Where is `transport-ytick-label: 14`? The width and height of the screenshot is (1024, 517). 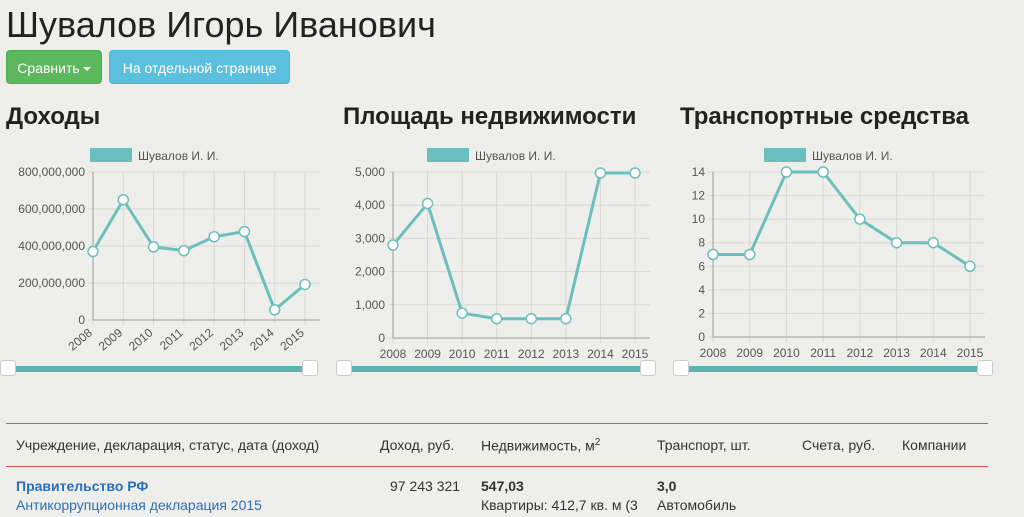
transport-ytick-label: 14 is located at coordinates (699, 172).